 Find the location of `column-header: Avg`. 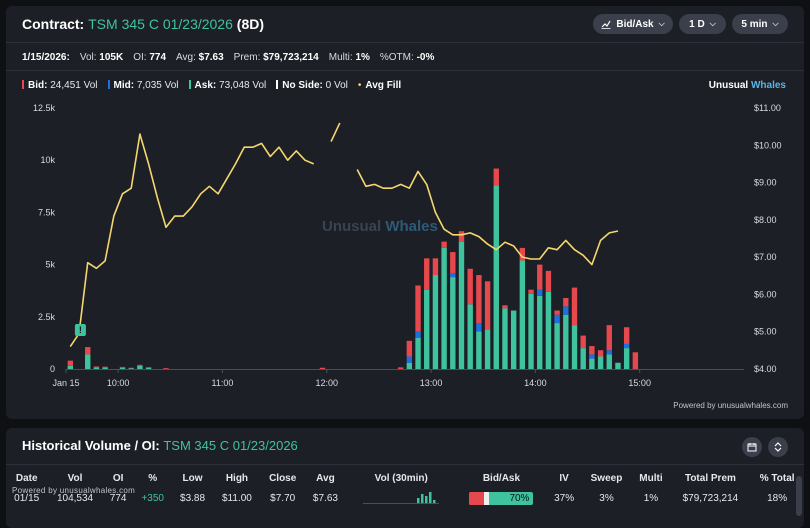

column-header: Avg is located at coordinates (325, 478).